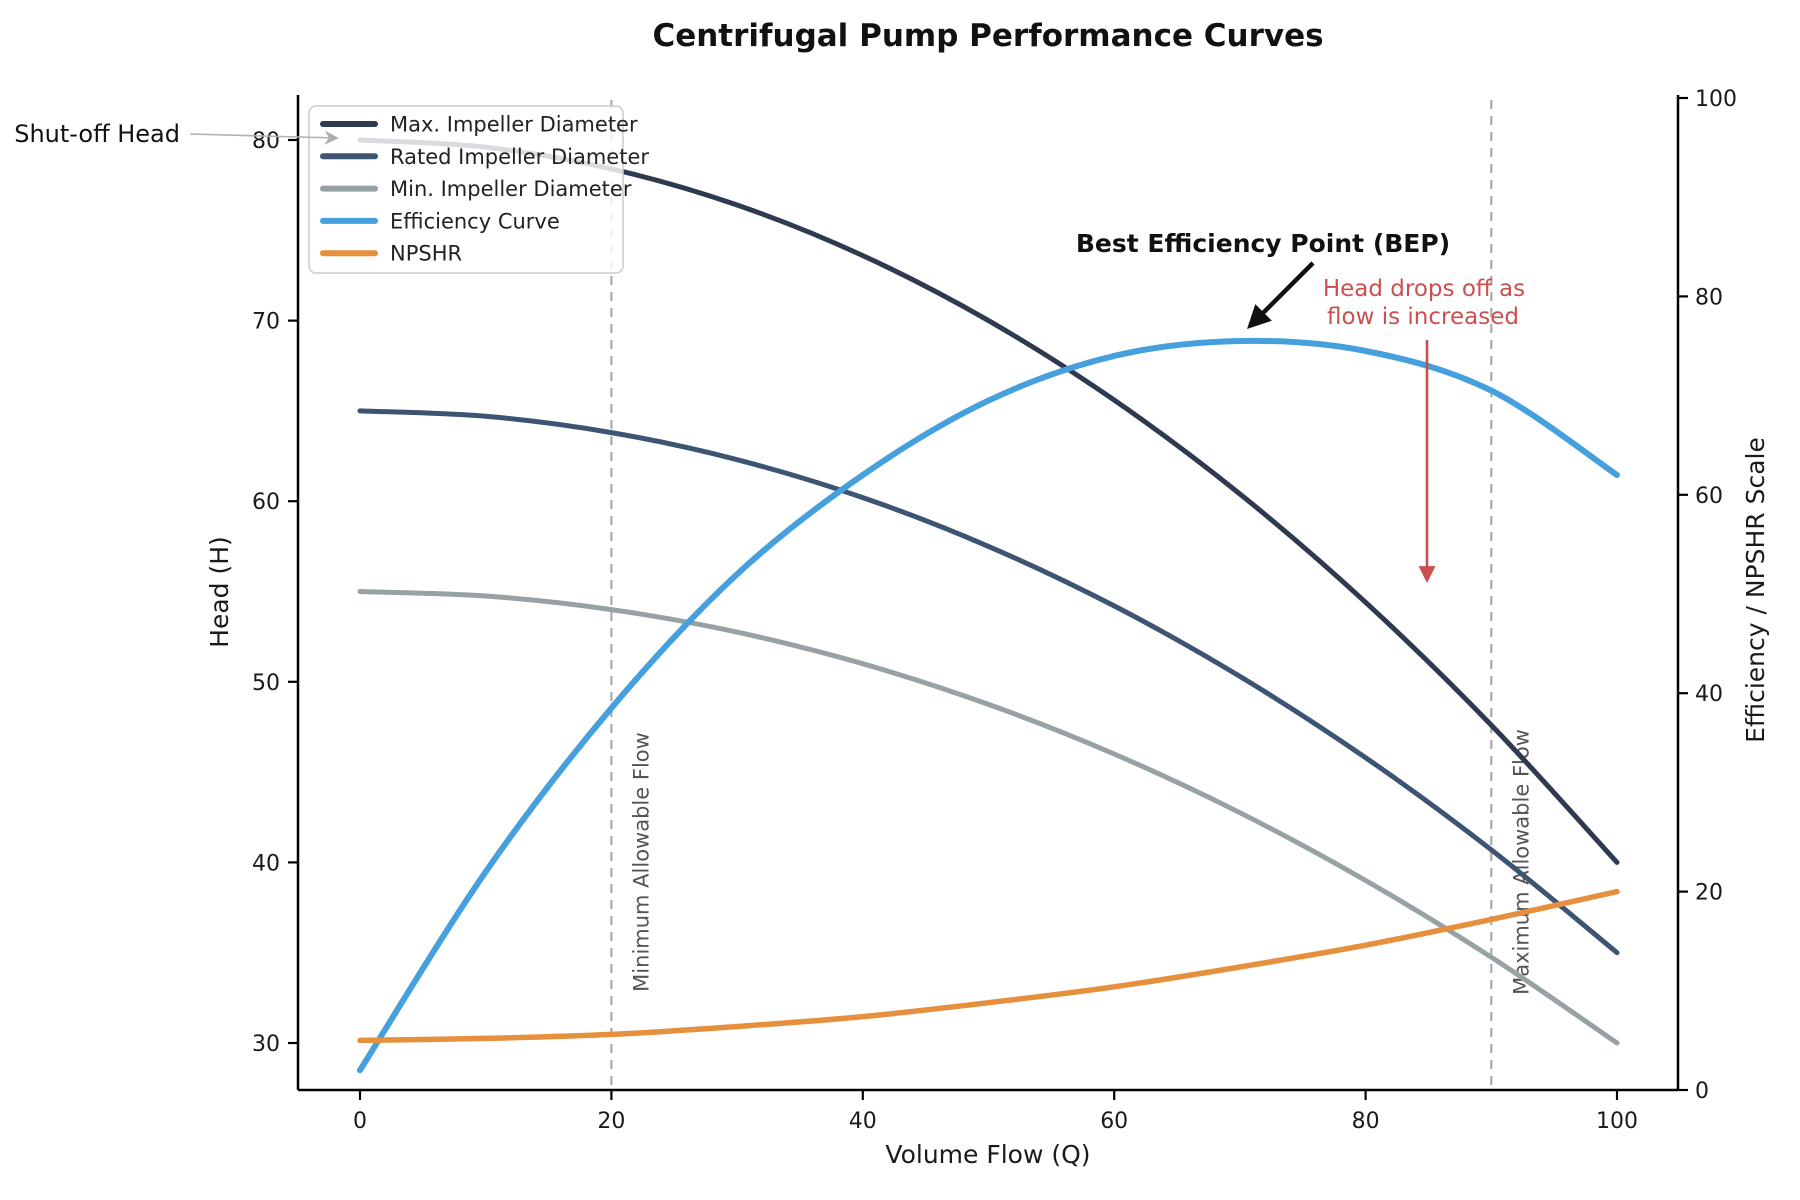 This screenshot has width=1800, height=1200. I want to click on y-left-tick-label: 60, so click(266, 502).